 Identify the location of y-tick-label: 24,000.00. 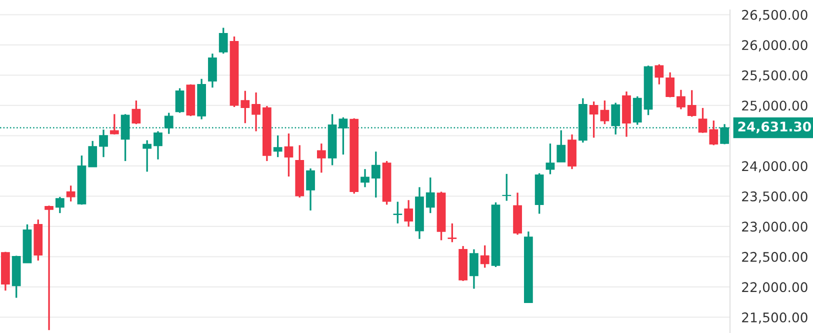
(775, 166).